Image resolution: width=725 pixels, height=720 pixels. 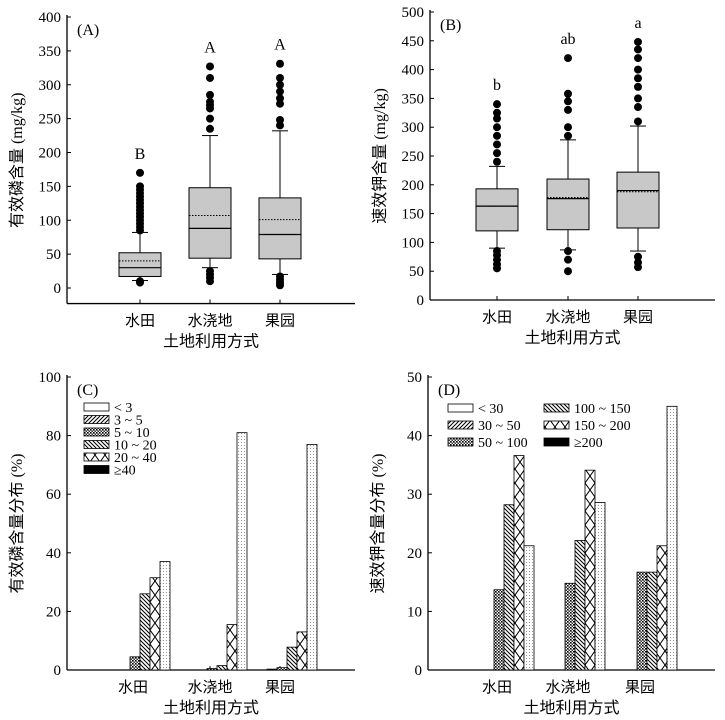 What do you see at coordinates (140, 216) in the screenshot?
I see `box-水田: B` at bounding box center [140, 216].